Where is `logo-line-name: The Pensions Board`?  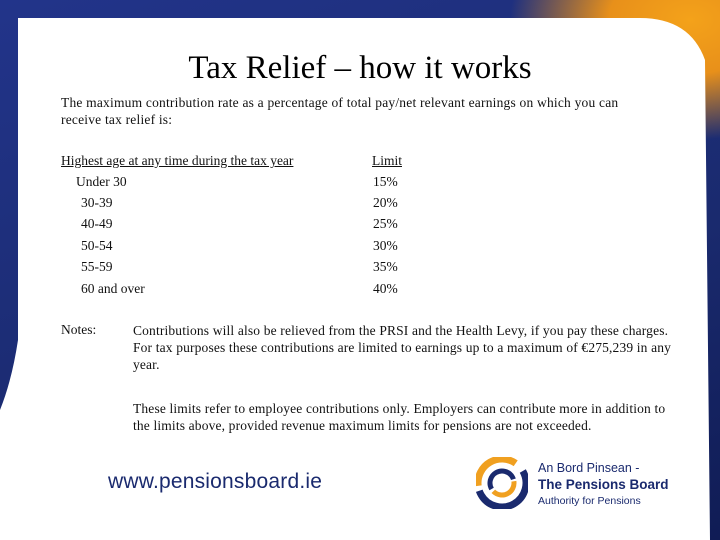
logo-line-name: The Pensions Board is located at coordinates (603, 484).